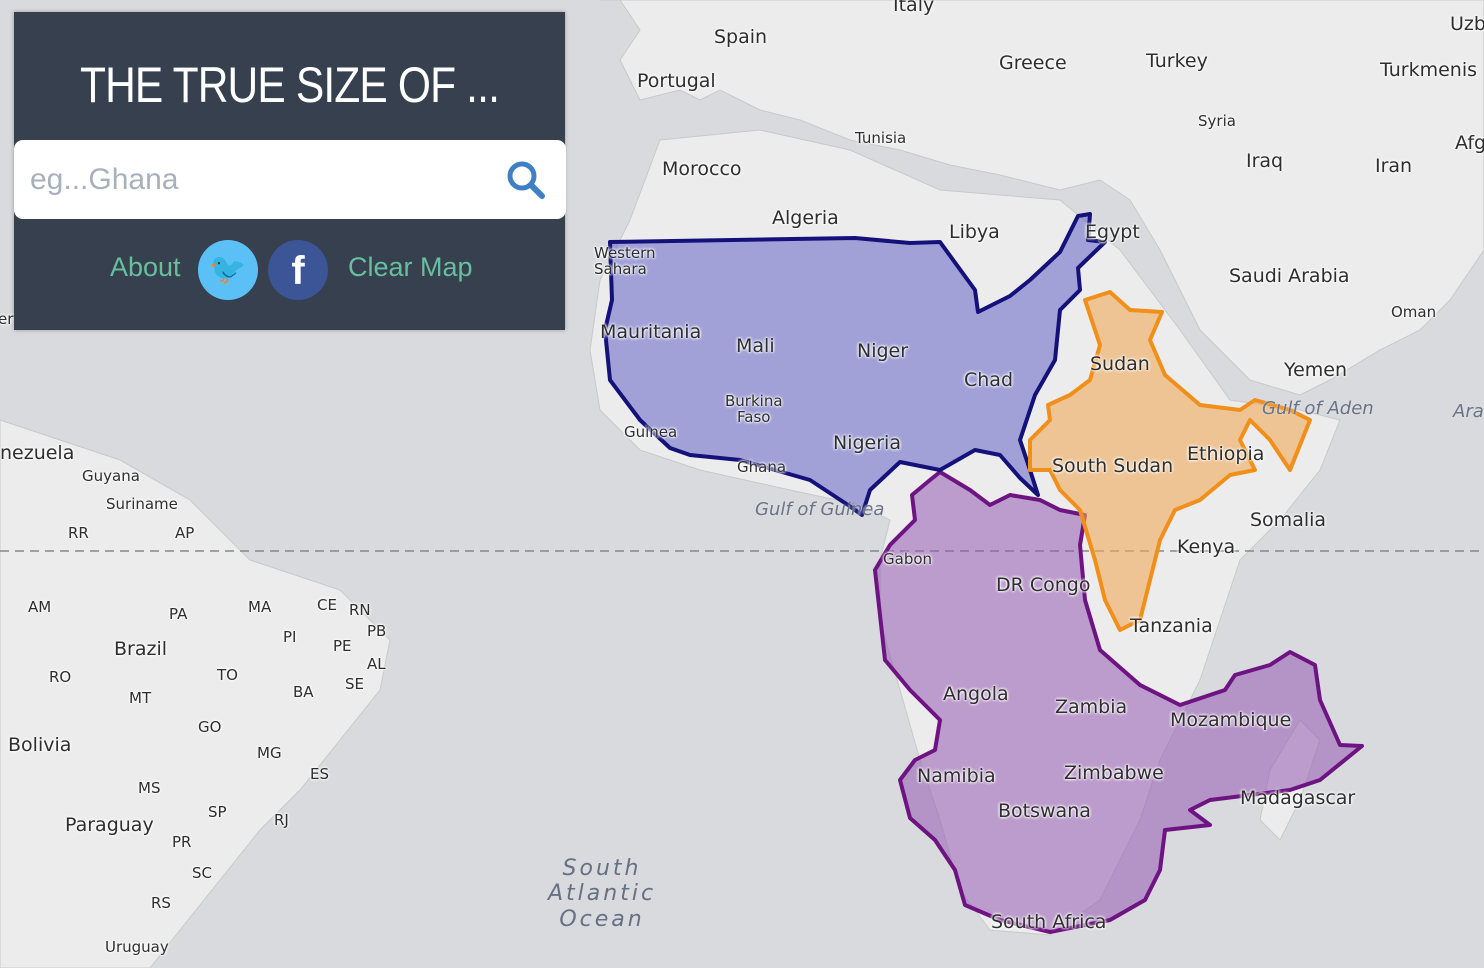  I want to click on map-label: GO, so click(210, 727).